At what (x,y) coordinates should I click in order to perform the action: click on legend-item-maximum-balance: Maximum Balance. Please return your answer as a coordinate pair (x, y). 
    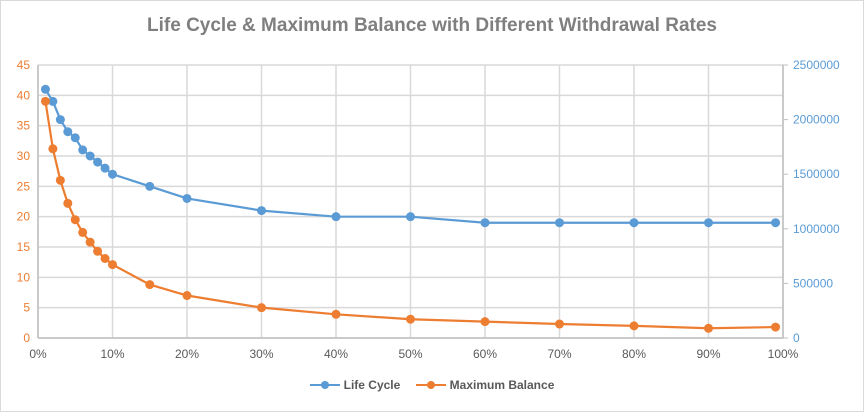
    Looking at the image, I should click on (485, 385).